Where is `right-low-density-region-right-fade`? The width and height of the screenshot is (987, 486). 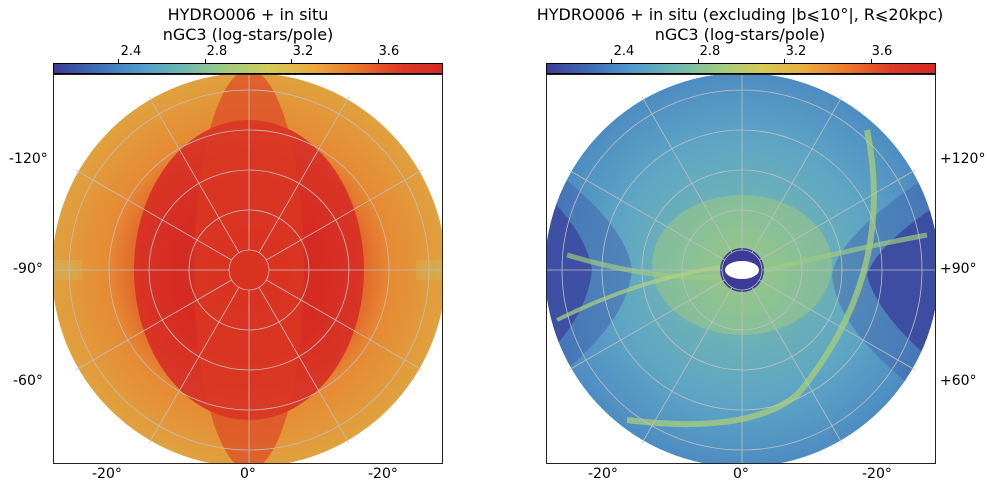 right-low-density-region-right-fade is located at coordinates (883, 287).